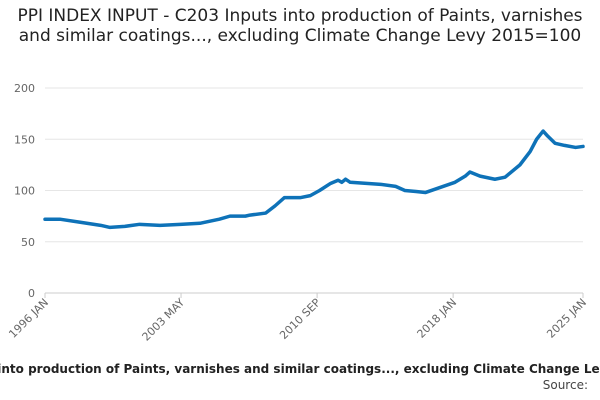  What do you see at coordinates (566, 318) in the screenshot?
I see `x-tick-label: 2025 JAN` at bounding box center [566, 318].